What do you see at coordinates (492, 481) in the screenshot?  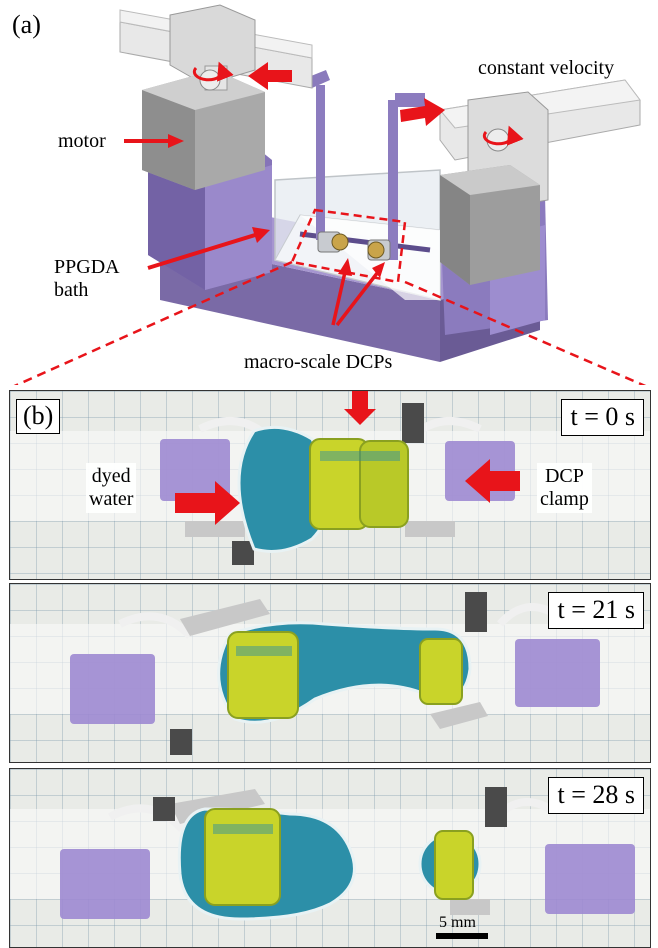 I see `clamp-arrow` at bounding box center [492, 481].